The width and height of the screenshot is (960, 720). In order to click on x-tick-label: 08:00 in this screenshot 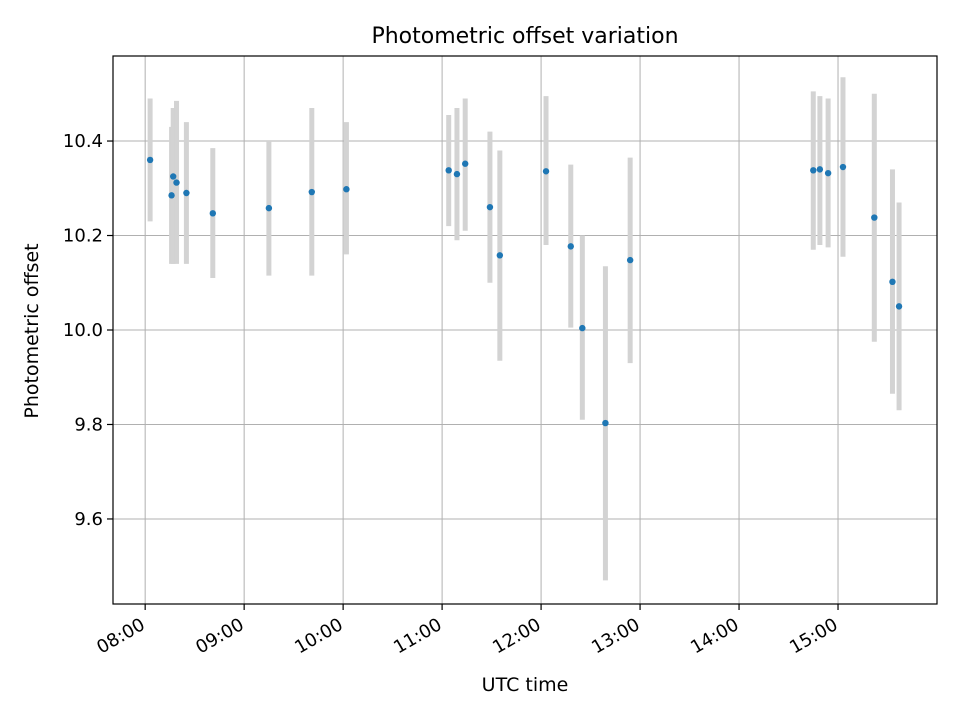, I will do `click(120, 636)`.